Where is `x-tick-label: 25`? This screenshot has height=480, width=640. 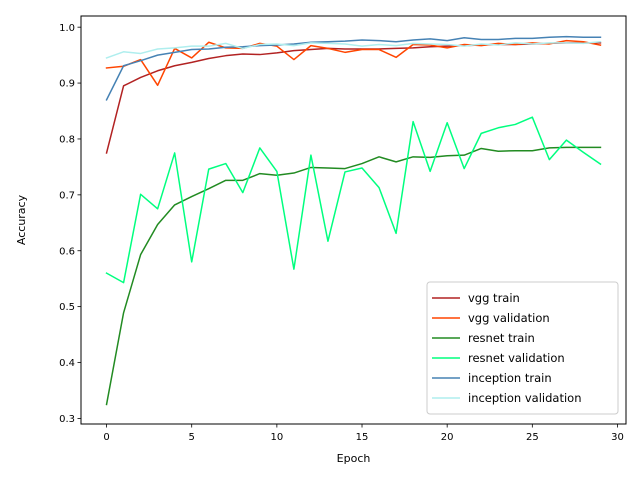 x-tick-label: 25 is located at coordinates (532, 437).